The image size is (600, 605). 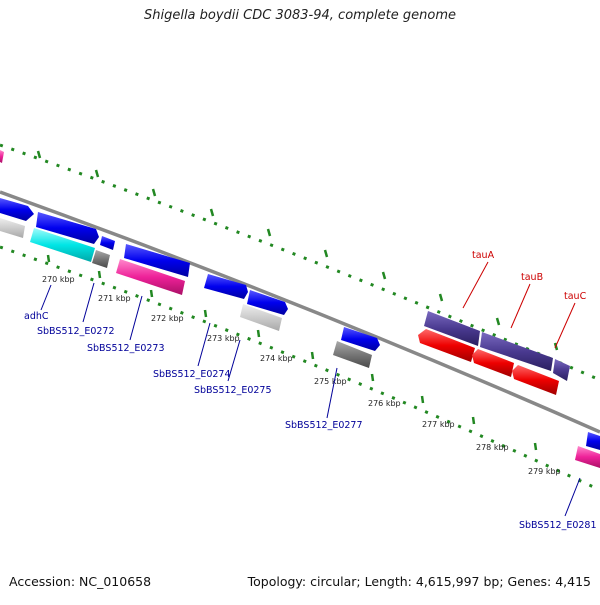 What do you see at coordinates (575, 296) in the screenshot?
I see `gene-label-tauC: tauC` at bounding box center [575, 296].